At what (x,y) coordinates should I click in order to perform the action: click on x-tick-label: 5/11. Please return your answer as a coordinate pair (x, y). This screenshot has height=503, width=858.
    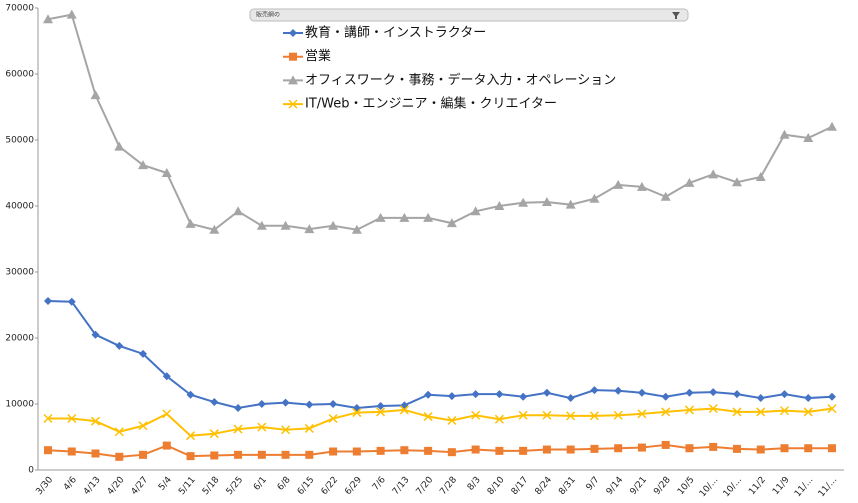
    Looking at the image, I should click on (187, 486).